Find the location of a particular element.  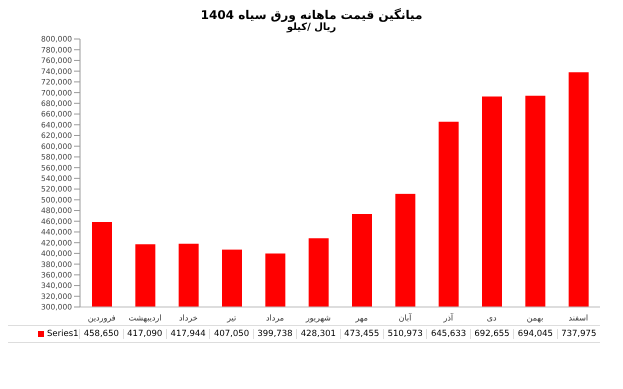

data-label: 645,633 is located at coordinates (448, 334).